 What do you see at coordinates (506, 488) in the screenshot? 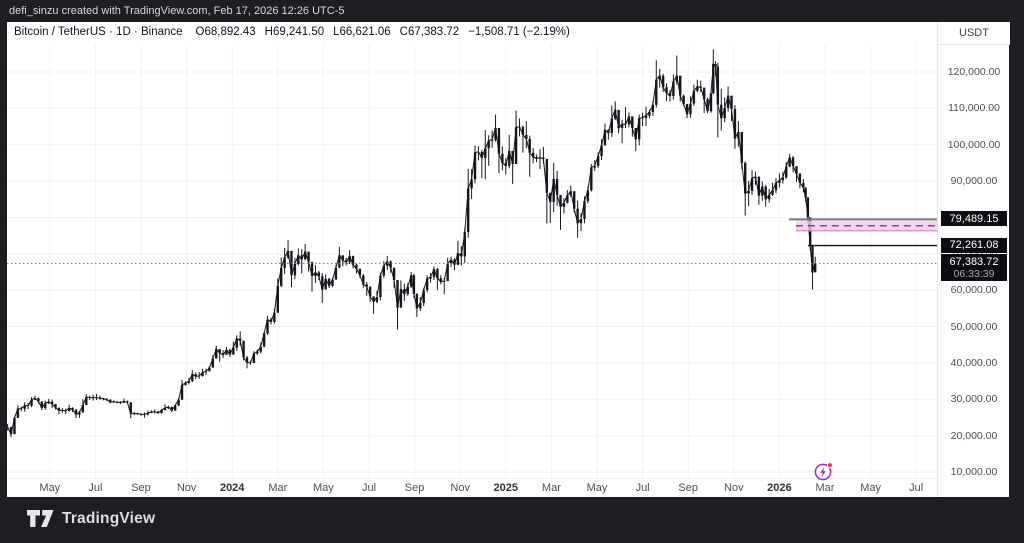
I see `time-axis-year-label: 2025` at bounding box center [506, 488].